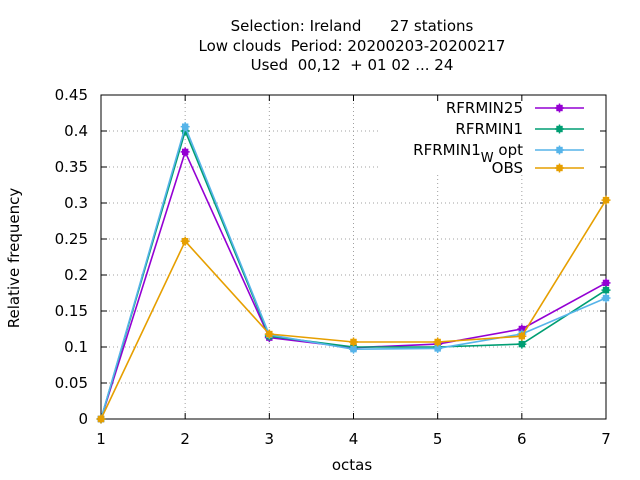 This screenshot has width=640, height=480. What do you see at coordinates (185, 439) in the screenshot?
I see `x-tick-label: 2` at bounding box center [185, 439].